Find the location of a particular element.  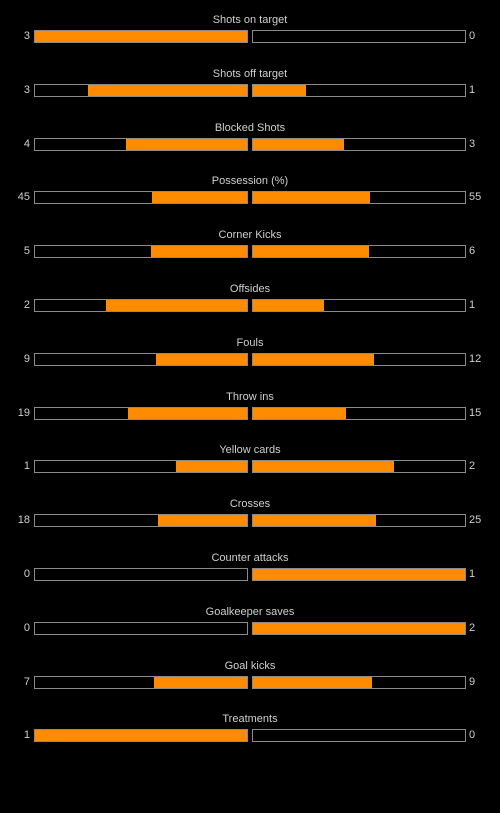

home-value: 19 is located at coordinates (23, 413).